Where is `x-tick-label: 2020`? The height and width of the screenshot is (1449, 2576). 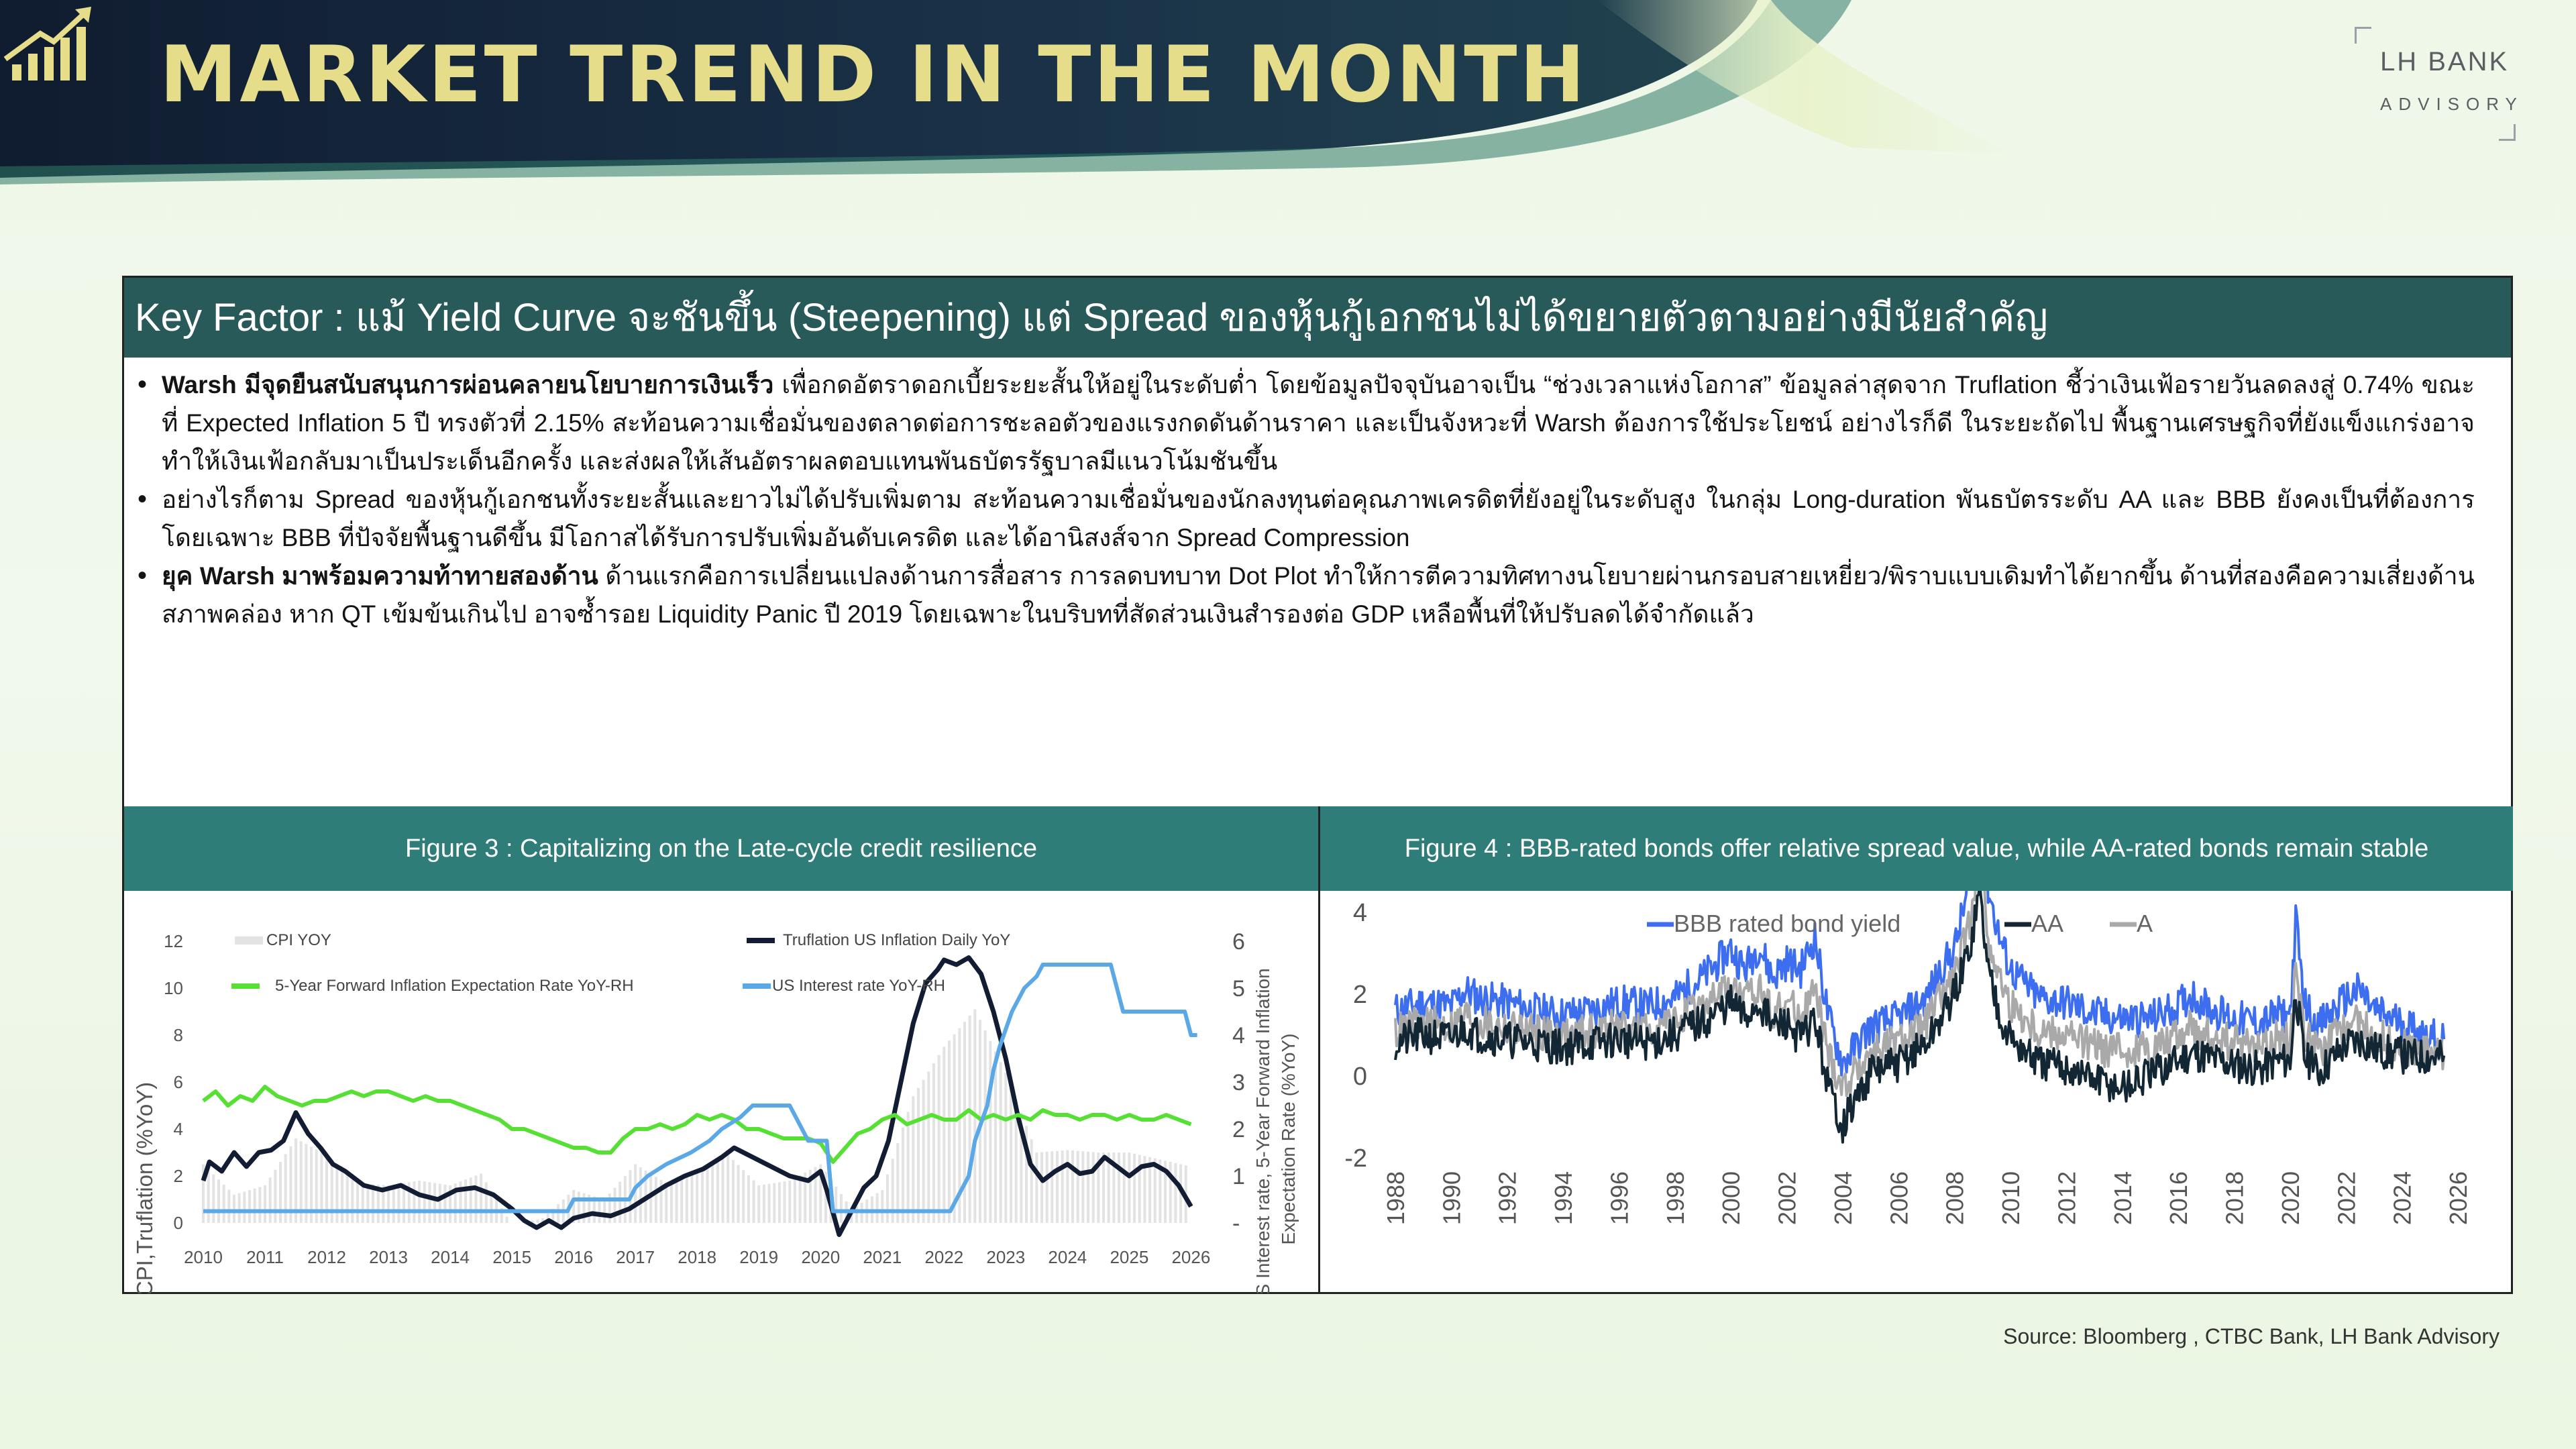 x-tick-label: 2020 is located at coordinates (2290, 1198).